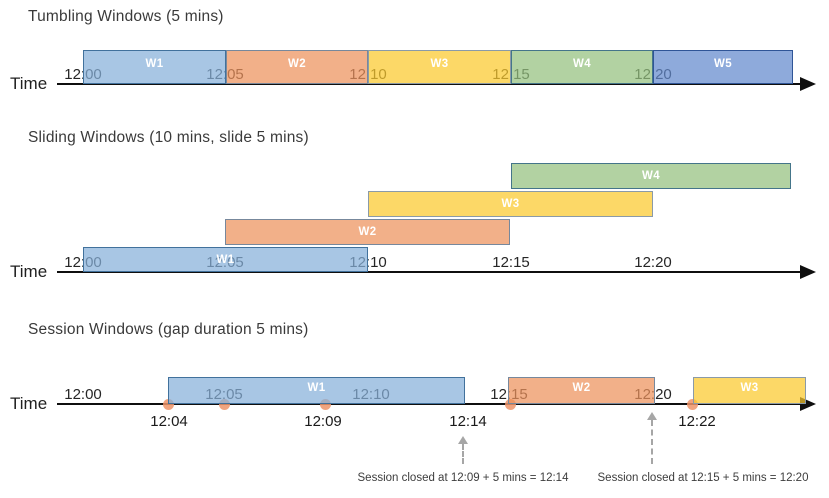 The width and height of the screenshot is (829, 498). I want to click on event-time-label-1222: 12:22, so click(697, 421).